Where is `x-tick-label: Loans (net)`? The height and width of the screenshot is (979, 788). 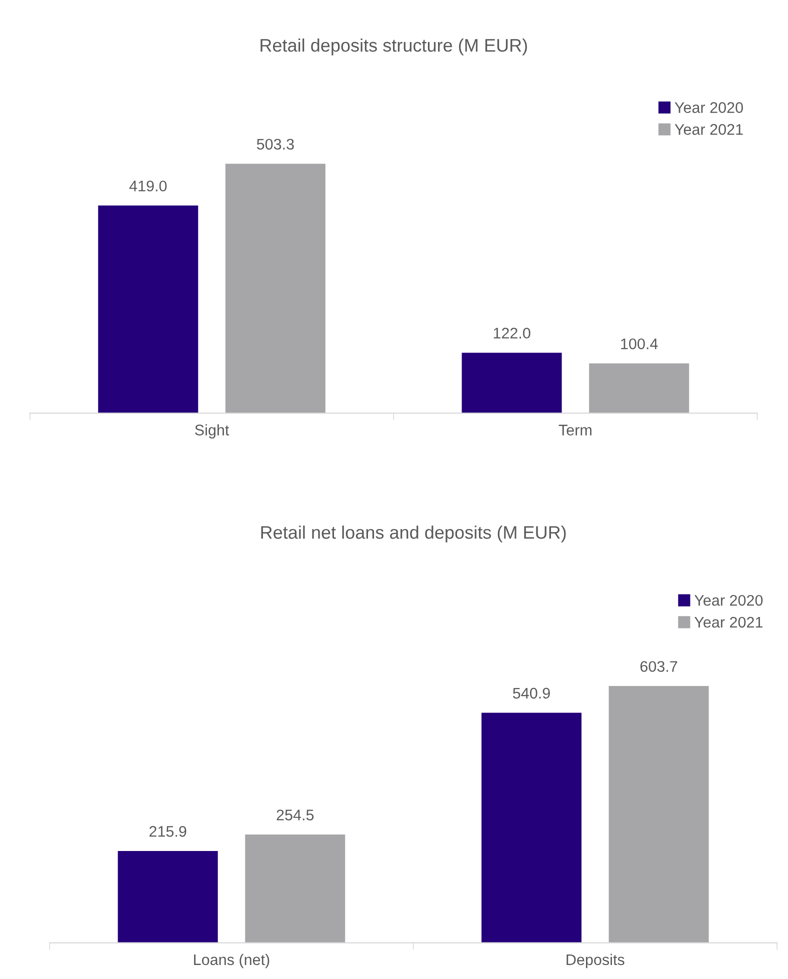 x-tick-label: Loans (net) is located at coordinates (232, 961).